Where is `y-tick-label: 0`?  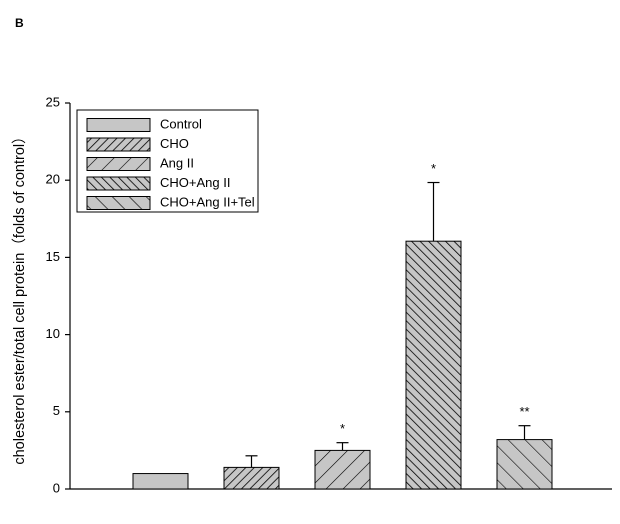 y-tick-label: 0 is located at coordinates (56, 487).